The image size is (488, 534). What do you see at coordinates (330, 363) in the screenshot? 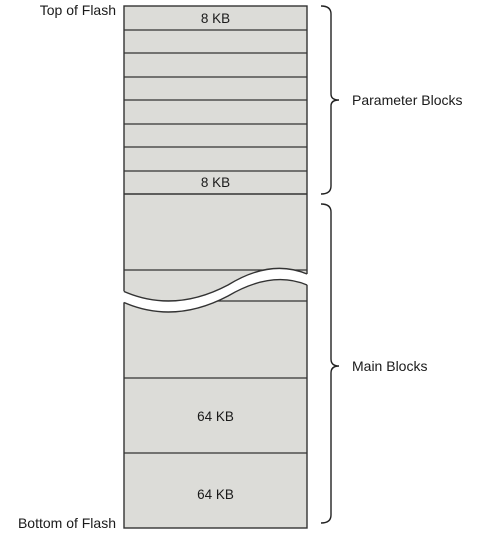
I see `main-blocks-brace` at bounding box center [330, 363].